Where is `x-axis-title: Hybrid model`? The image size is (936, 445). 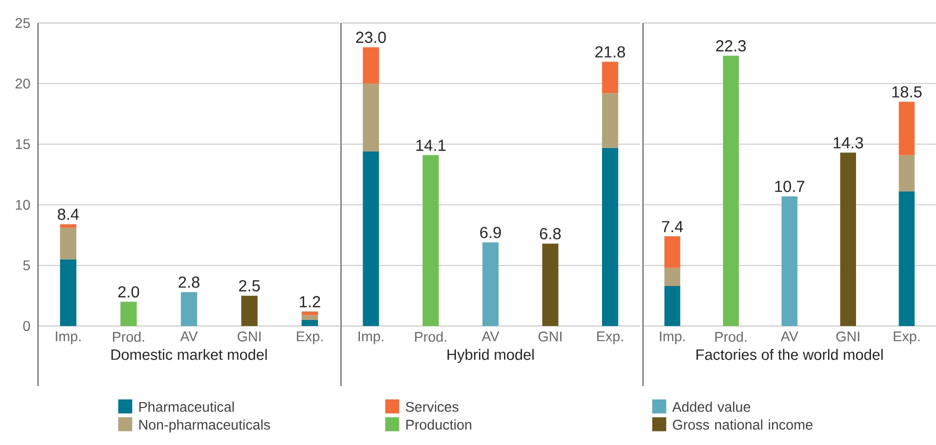 x-axis-title: Hybrid model is located at coordinates (491, 355).